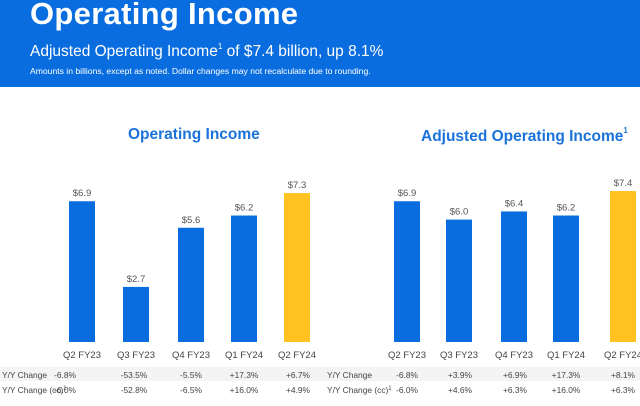 Image resolution: width=640 pixels, height=406 pixels. Describe the element at coordinates (298, 390) in the screenshot. I see `row-value: +4.9%` at that location.